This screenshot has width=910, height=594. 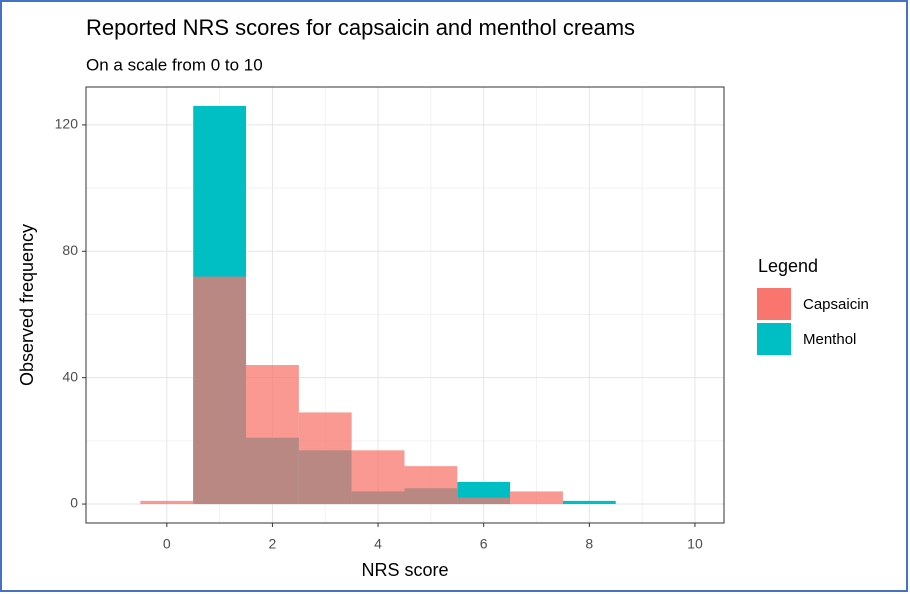 What do you see at coordinates (836, 304) in the screenshot?
I see `legend-label: Capsaicin` at bounding box center [836, 304].